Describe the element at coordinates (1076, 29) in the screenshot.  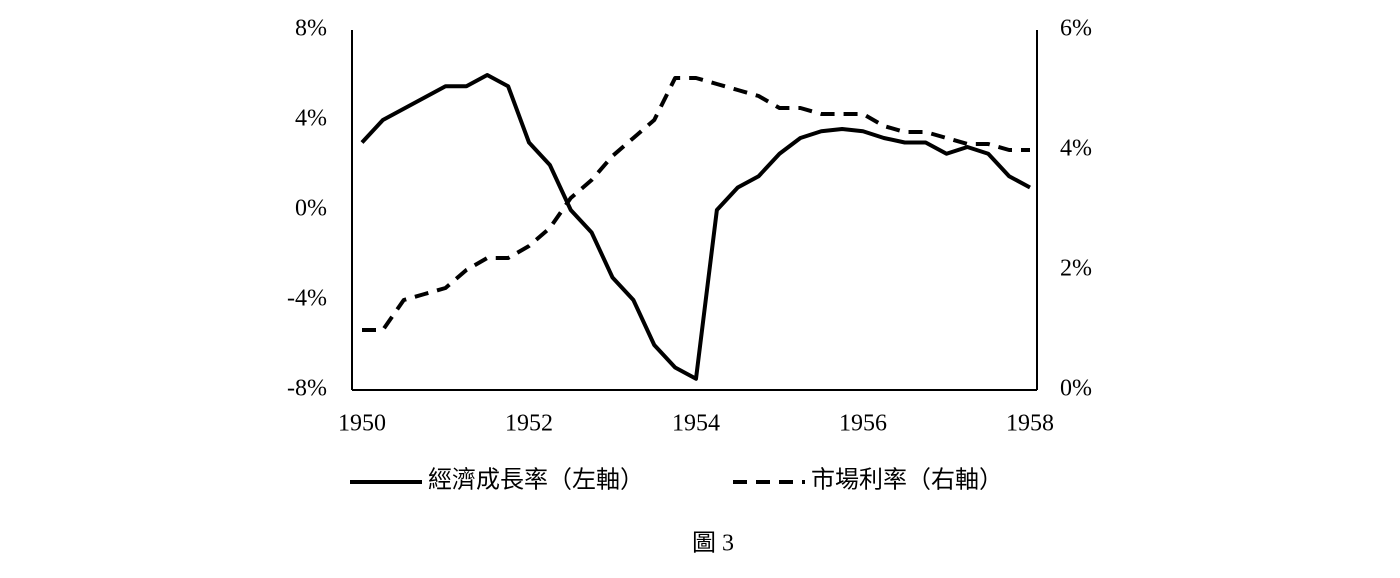
I see `y2-tick-label: 6%` at that location.